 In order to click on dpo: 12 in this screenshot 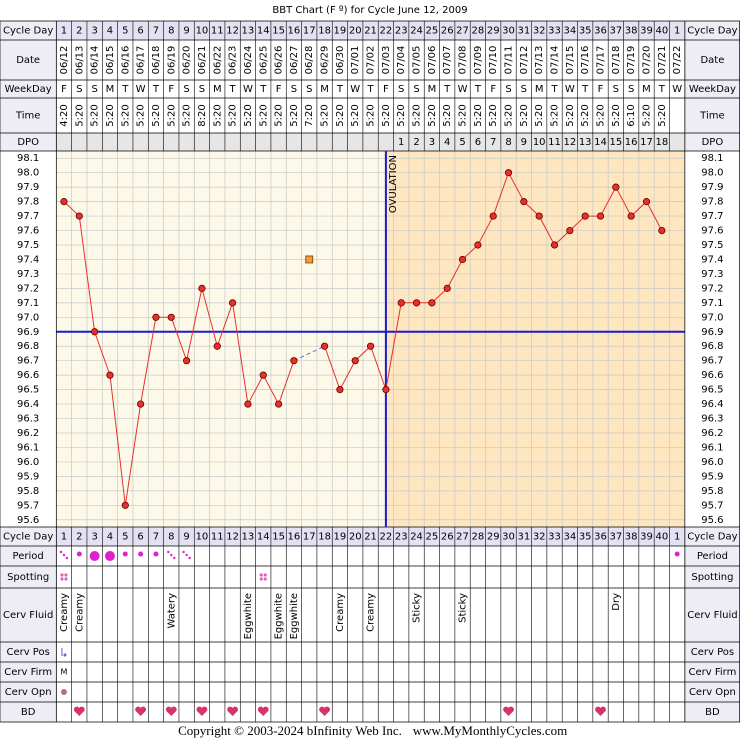, I will do `click(569, 142)`.